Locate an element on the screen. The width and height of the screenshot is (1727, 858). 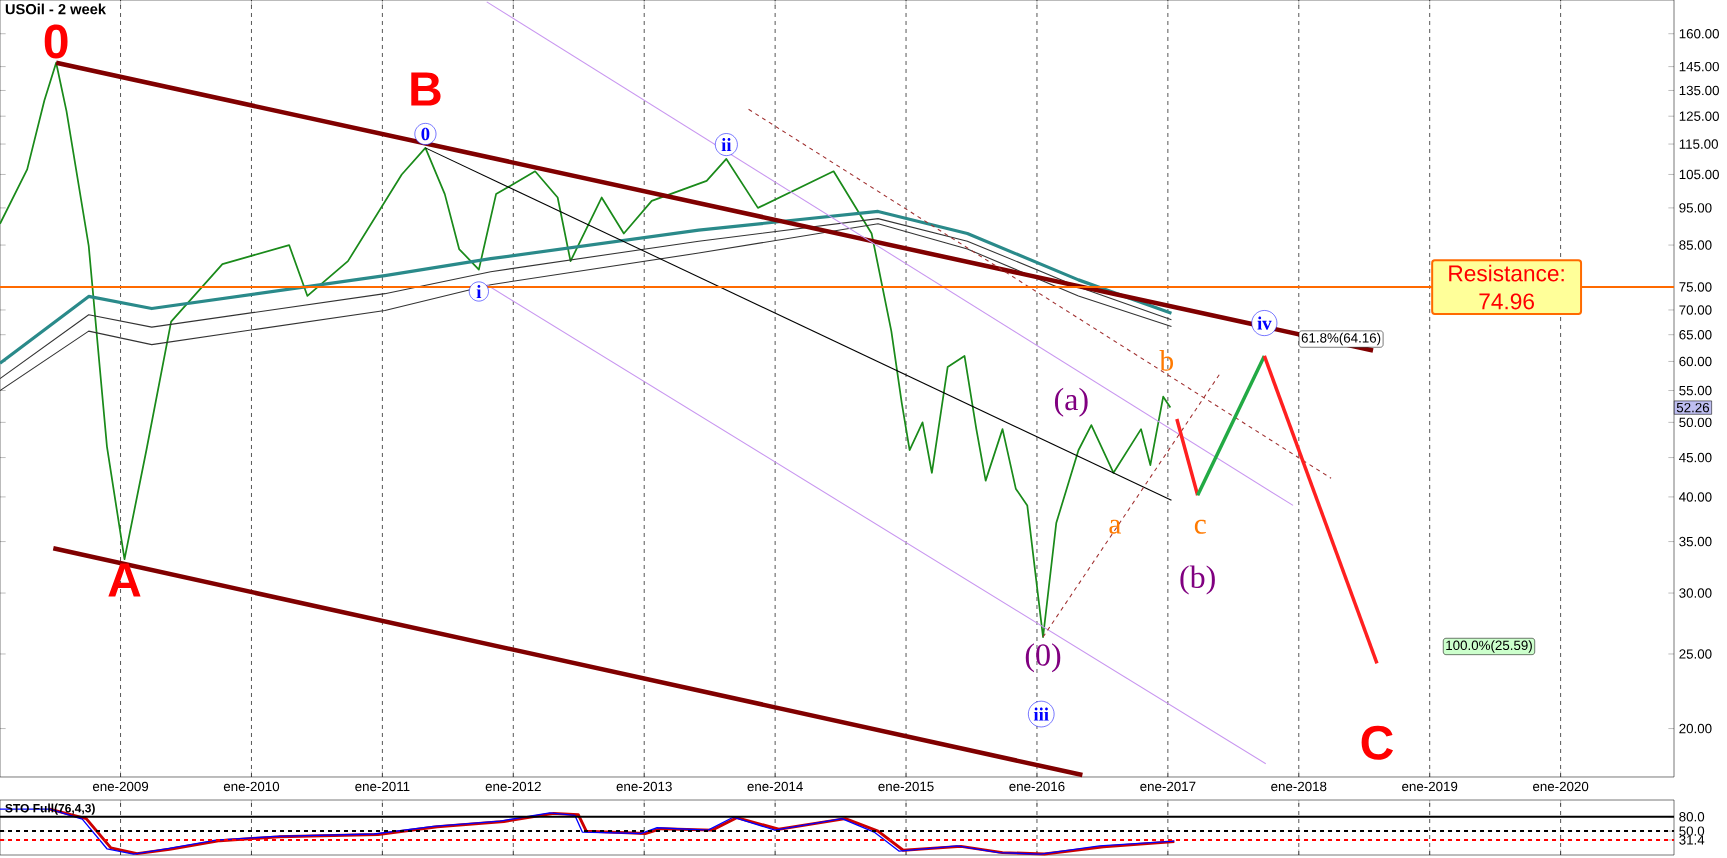
y-tick-label: 50.00 is located at coordinates (1695, 422).